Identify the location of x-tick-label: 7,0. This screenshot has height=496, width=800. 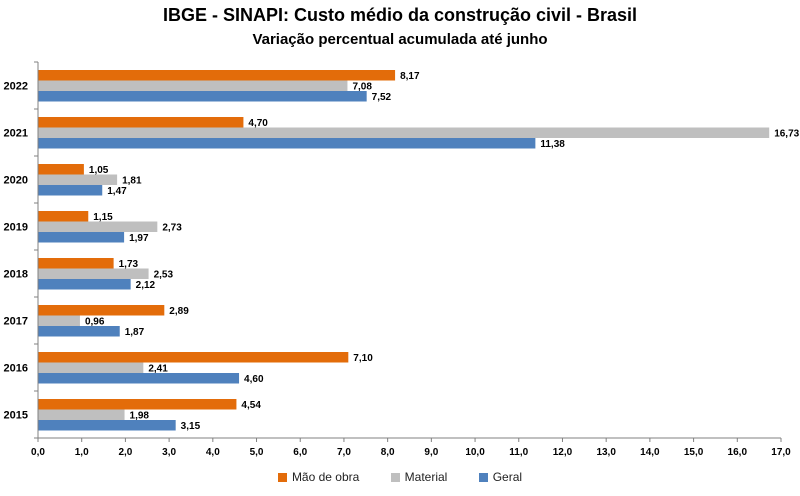
(344, 452).